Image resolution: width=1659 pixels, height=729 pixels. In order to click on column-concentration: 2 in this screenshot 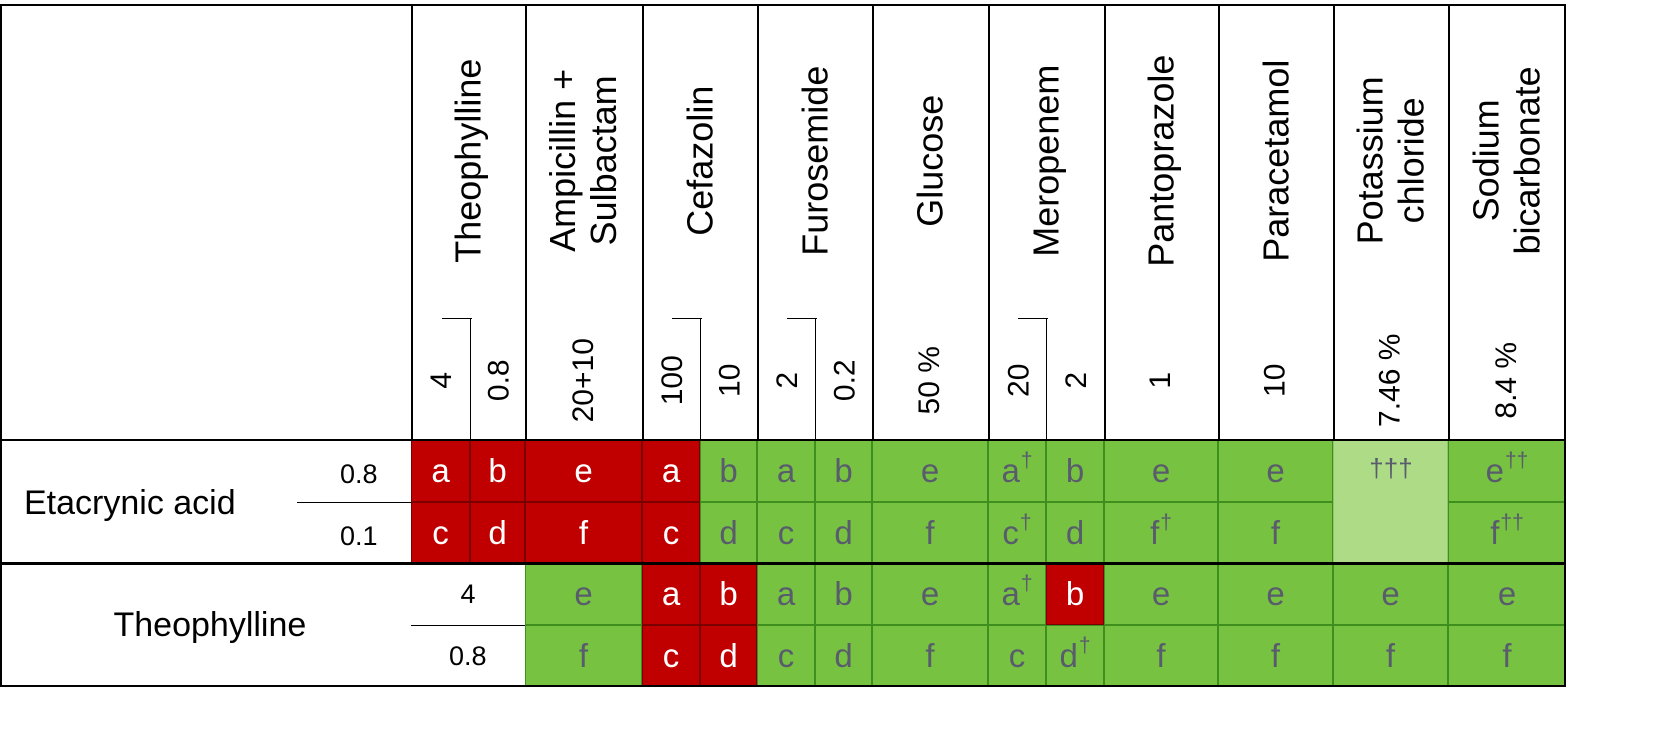, I will do `click(787, 380)`.